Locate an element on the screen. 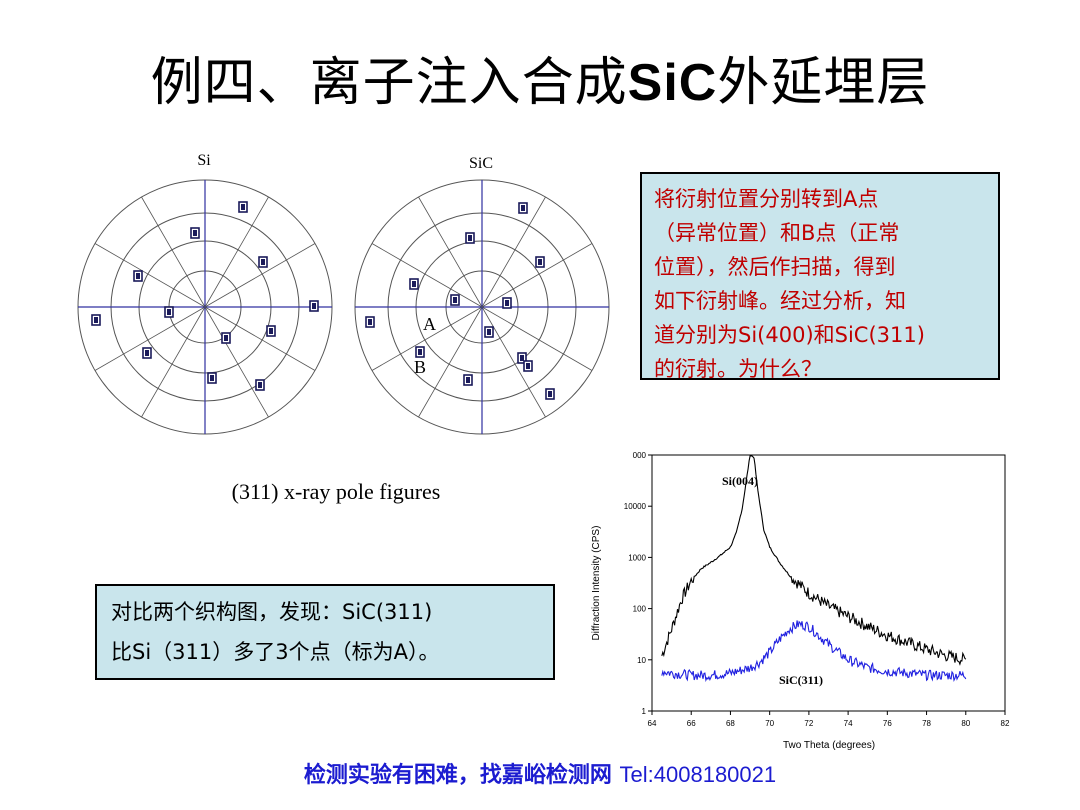  chart-plot-frame is located at coordinates (828, 583).